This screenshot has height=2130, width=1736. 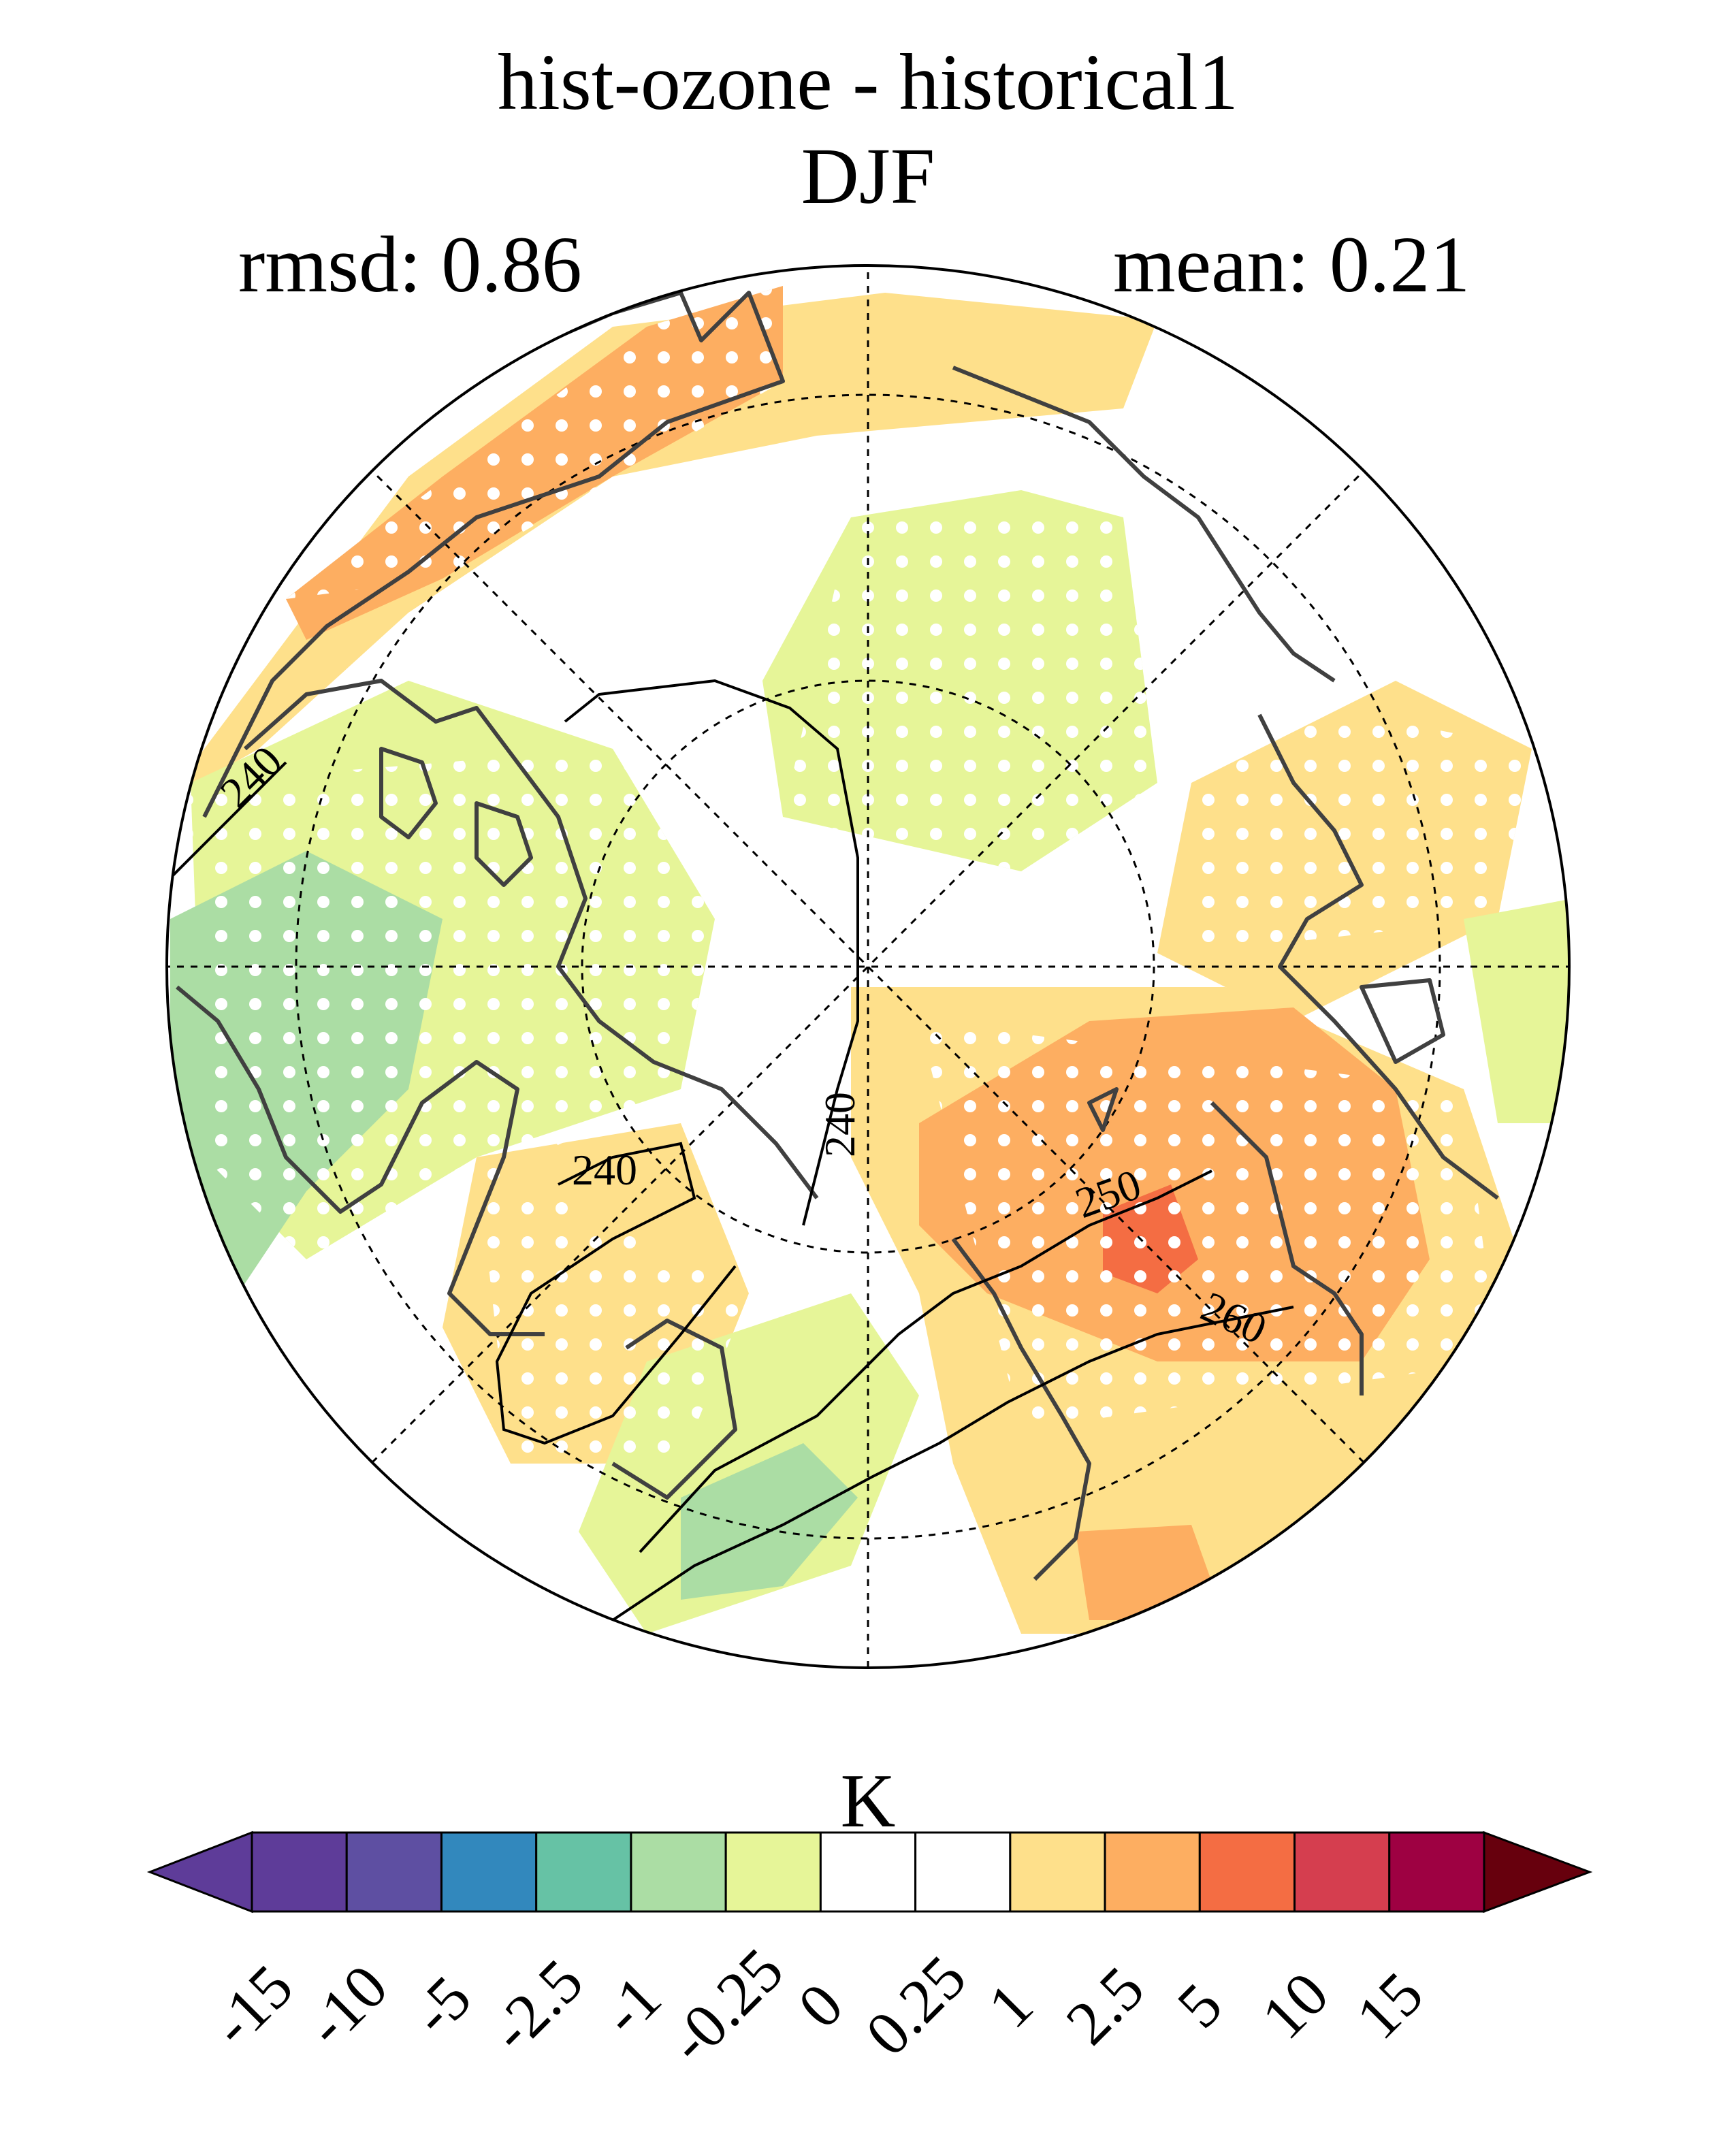 I want to click on season-label: DJF, so click(x=868, y=176).